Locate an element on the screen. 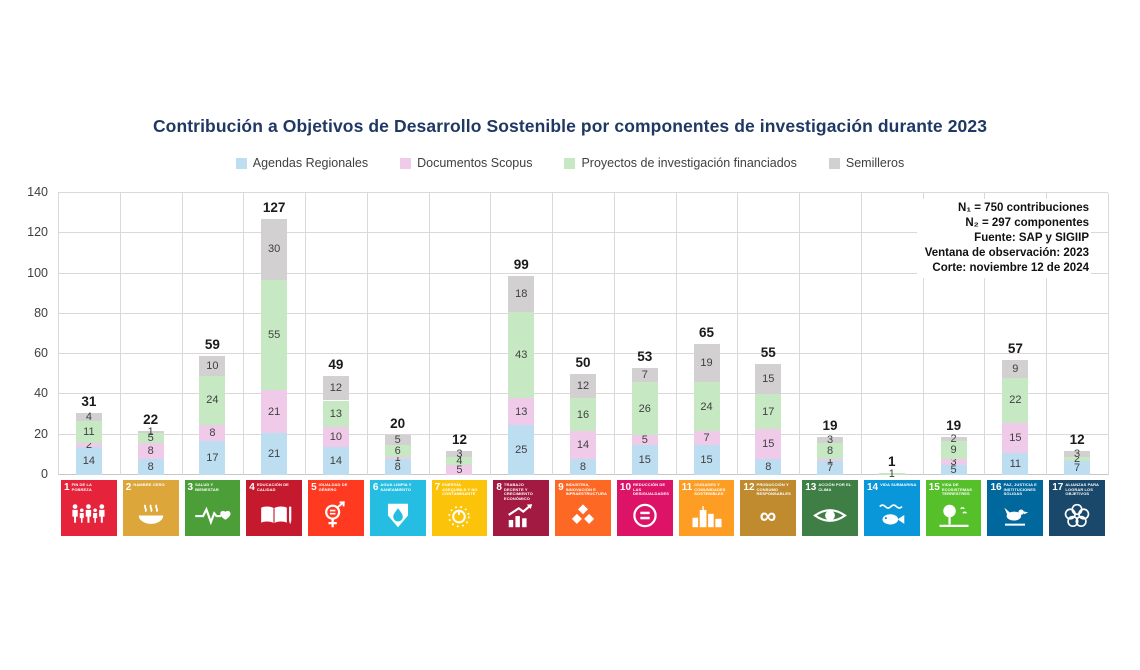 The image size is (1140, 670). y-axis-tick-label: 60 is located at coordinates (41, 353).